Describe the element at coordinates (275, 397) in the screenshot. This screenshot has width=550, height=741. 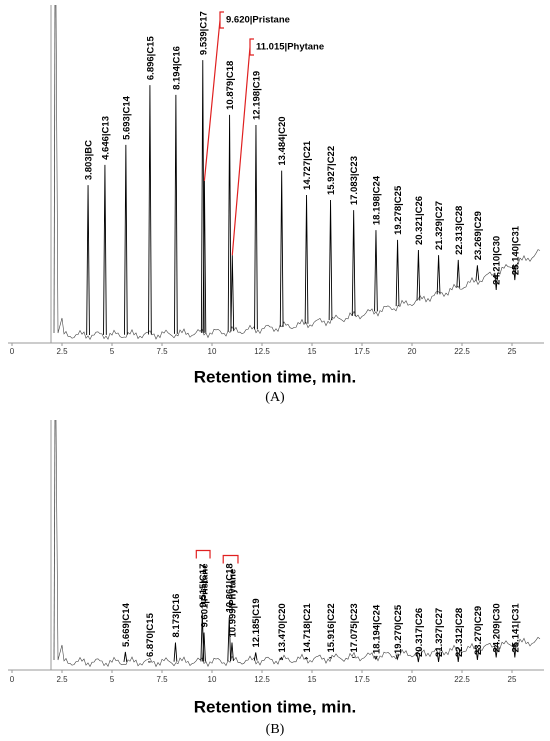
I see `panel-label: (A)` at that location.